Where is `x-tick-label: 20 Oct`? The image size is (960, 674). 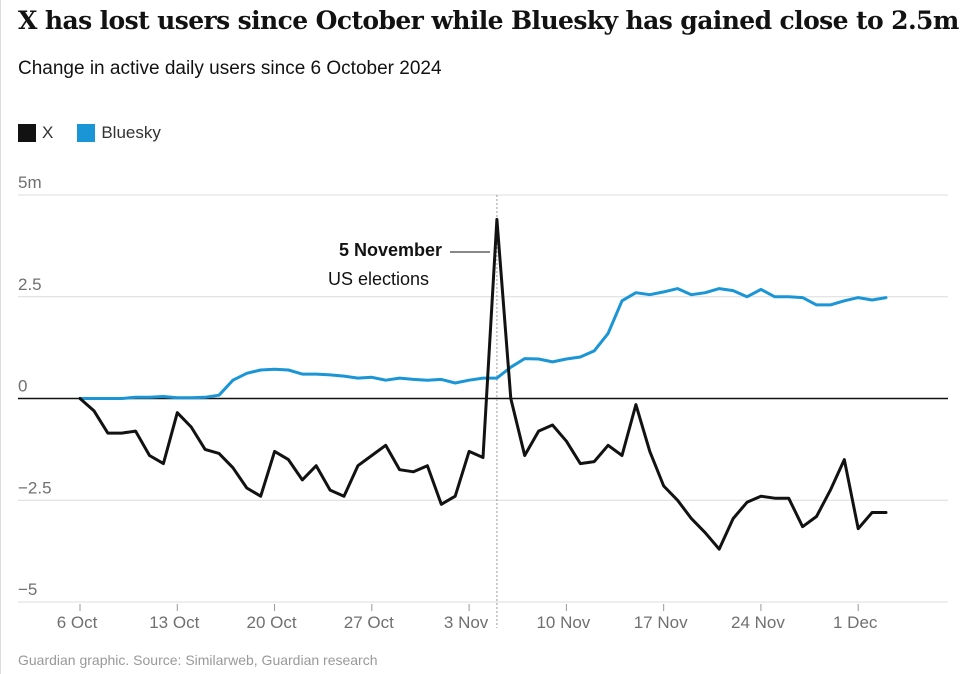
x-tick-label: 20 Oct is located at coordinates (272, 622).